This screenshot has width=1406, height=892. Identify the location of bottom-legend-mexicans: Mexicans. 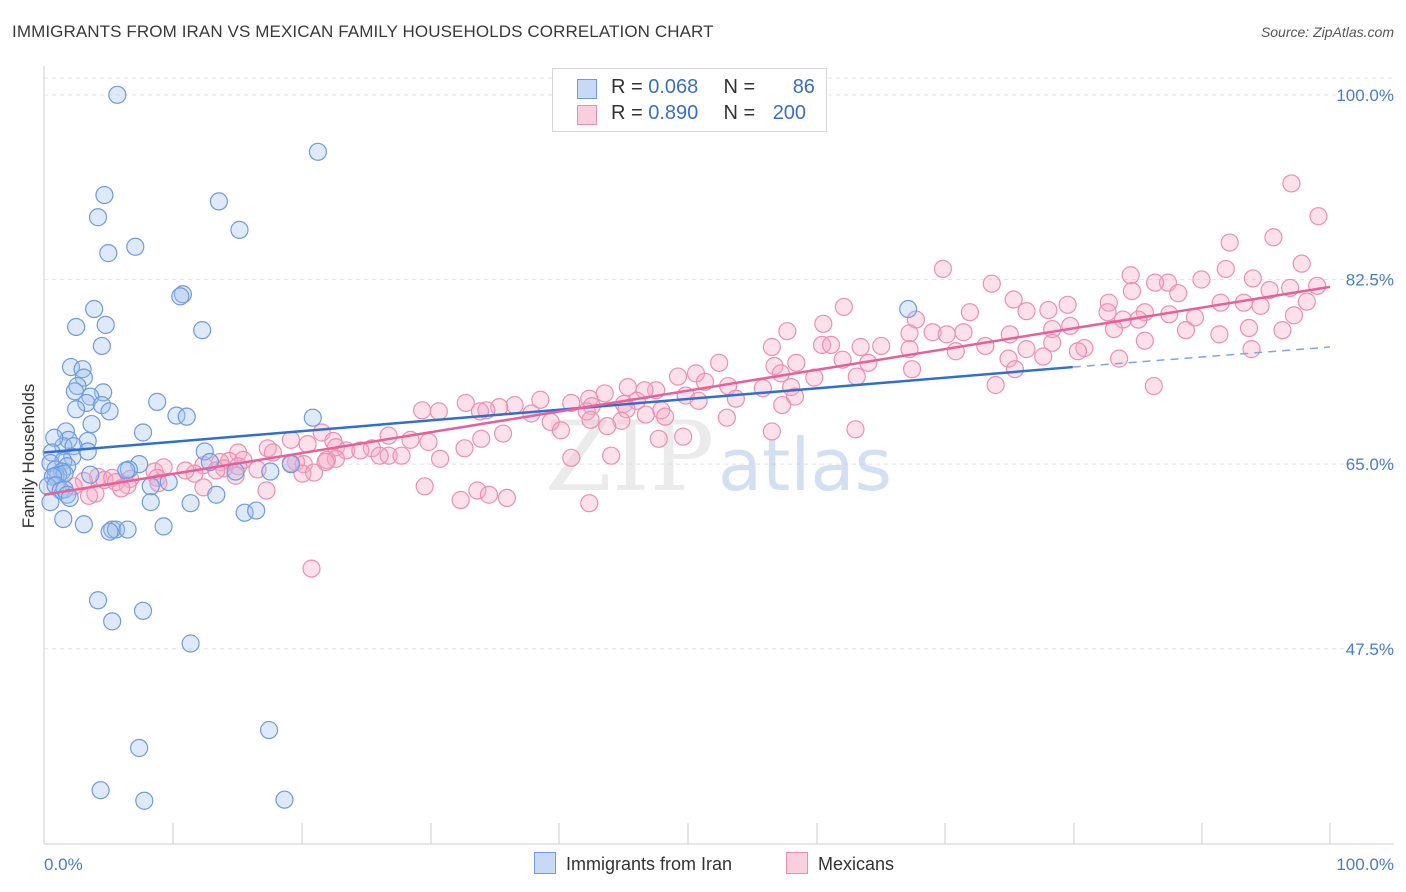
(840, 863).